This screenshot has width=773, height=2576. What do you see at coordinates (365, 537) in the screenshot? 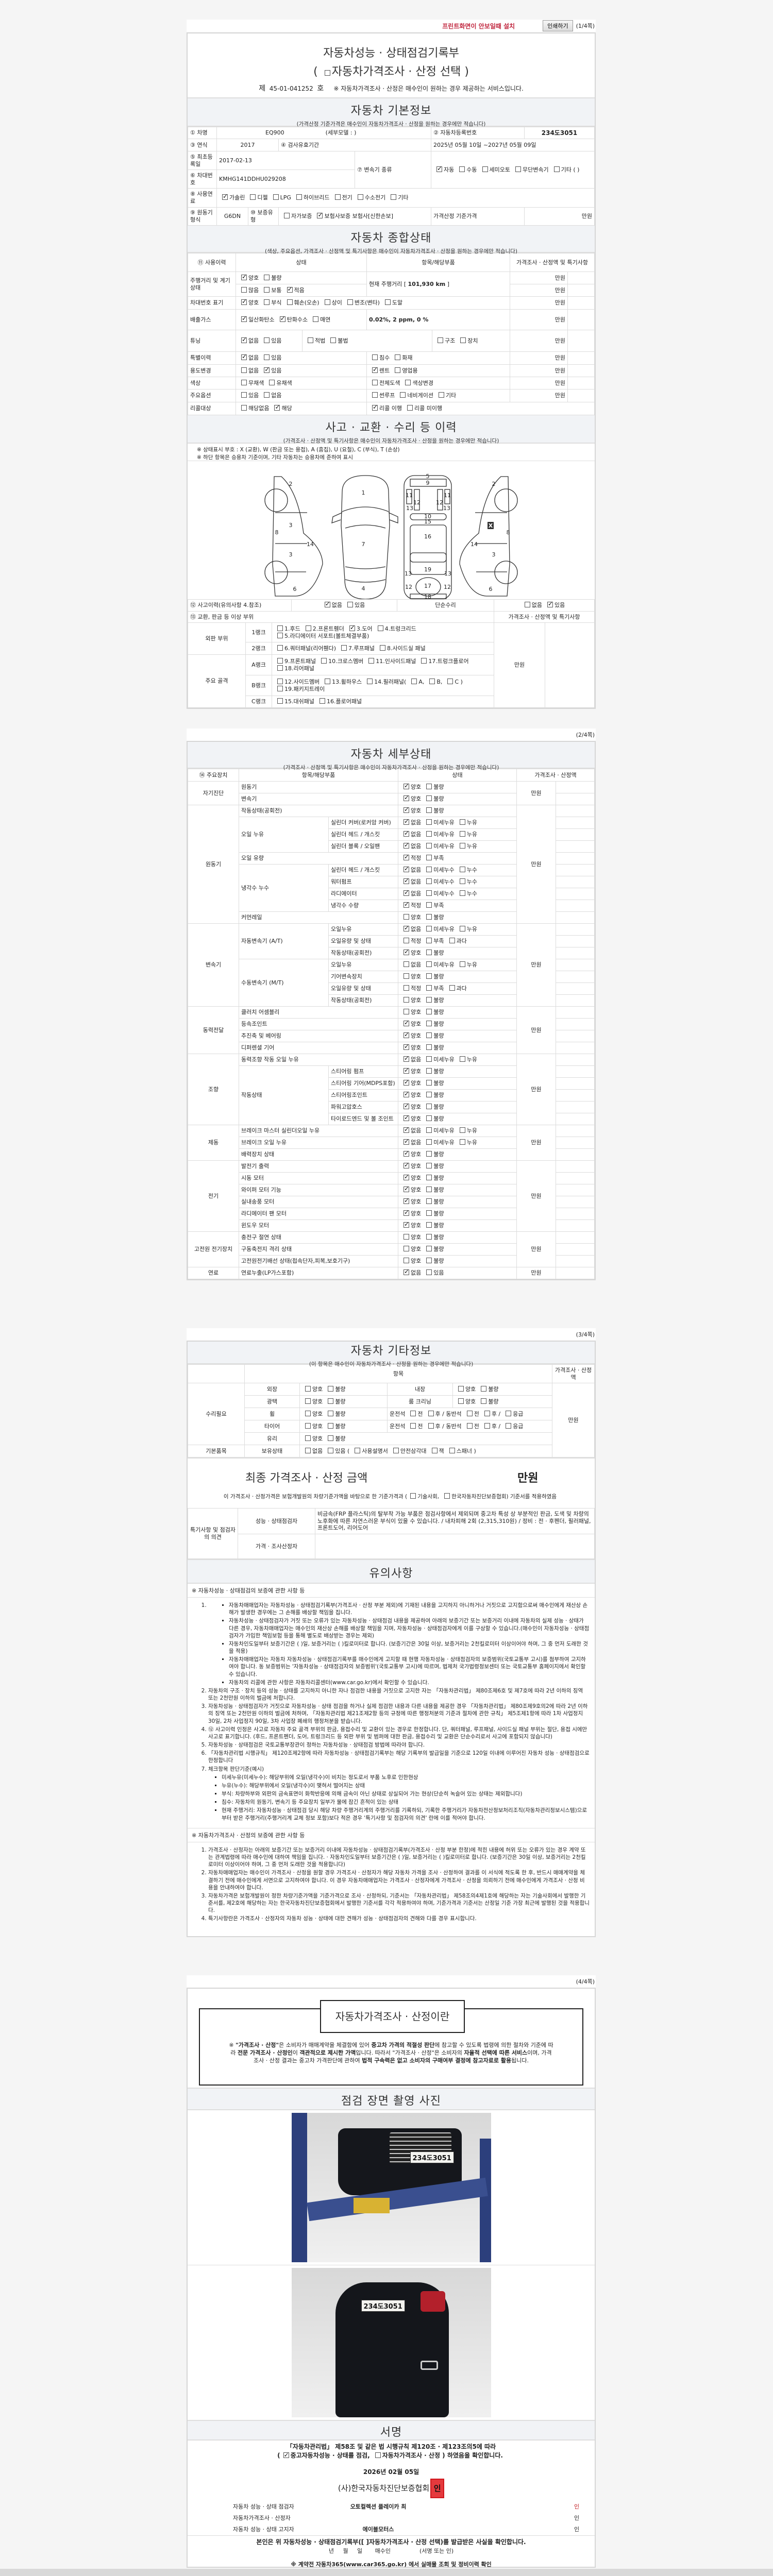
I see `top-view-outline` at bounding box center [365, 537].